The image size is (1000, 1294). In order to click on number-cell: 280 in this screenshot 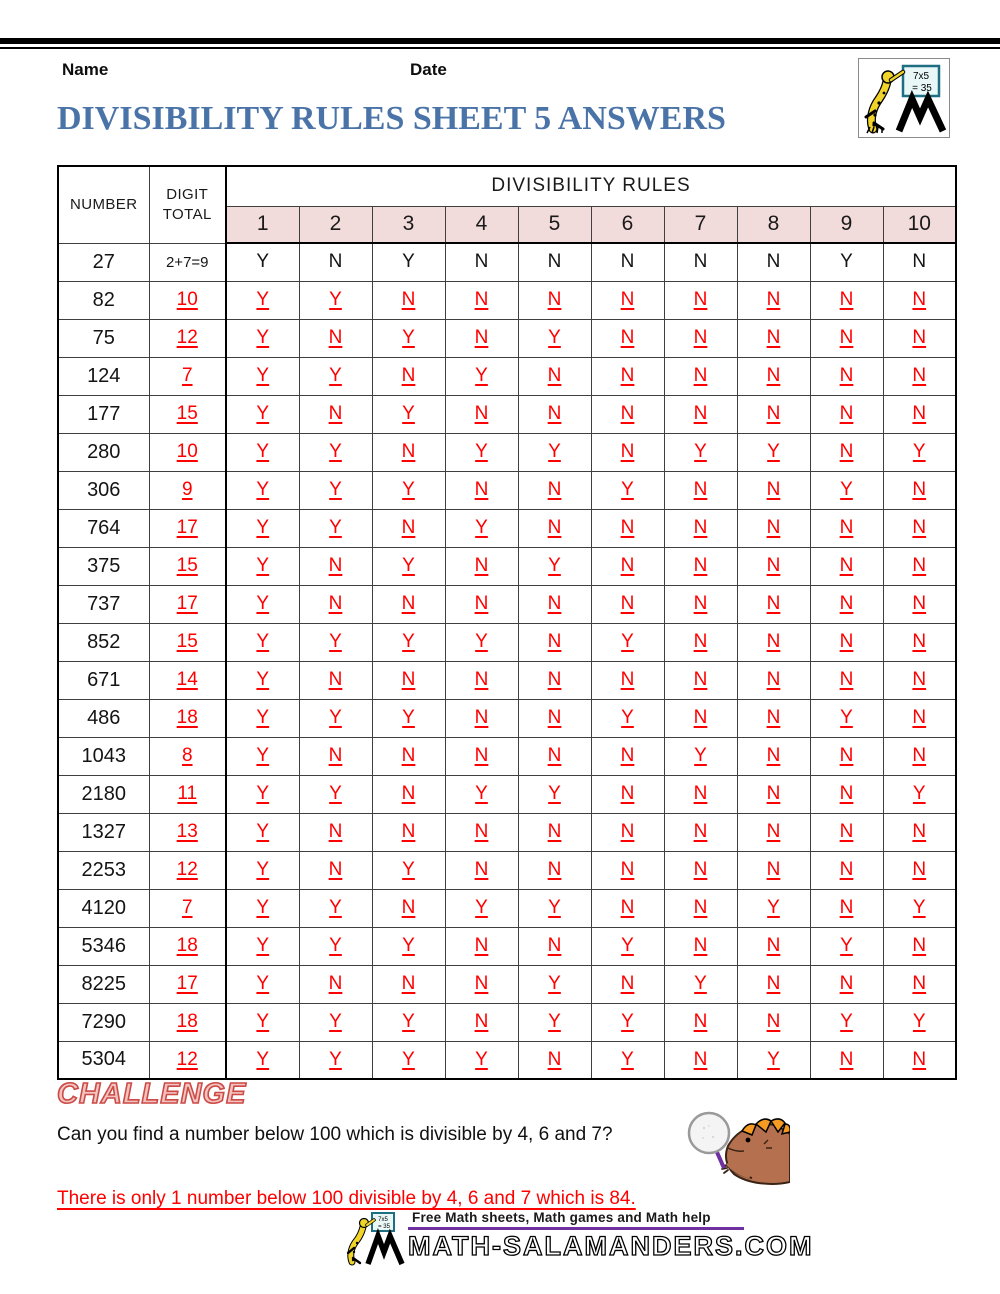, I will do `click(103, 452)`.